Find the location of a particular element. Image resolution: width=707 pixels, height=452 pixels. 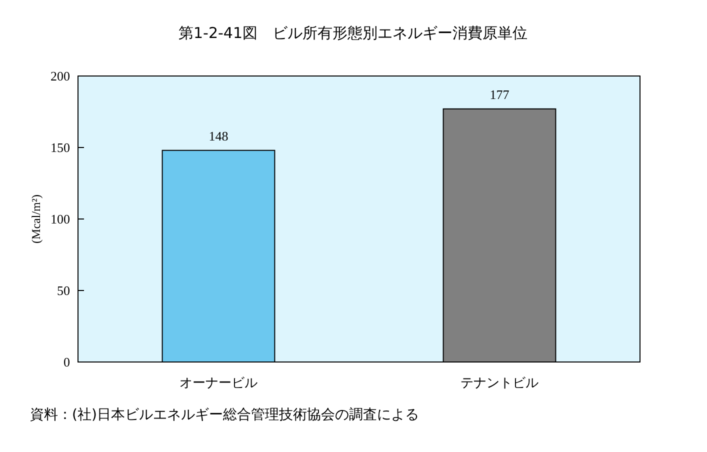

x-tick-label: テナントビル is located at coordinates (499, 383).